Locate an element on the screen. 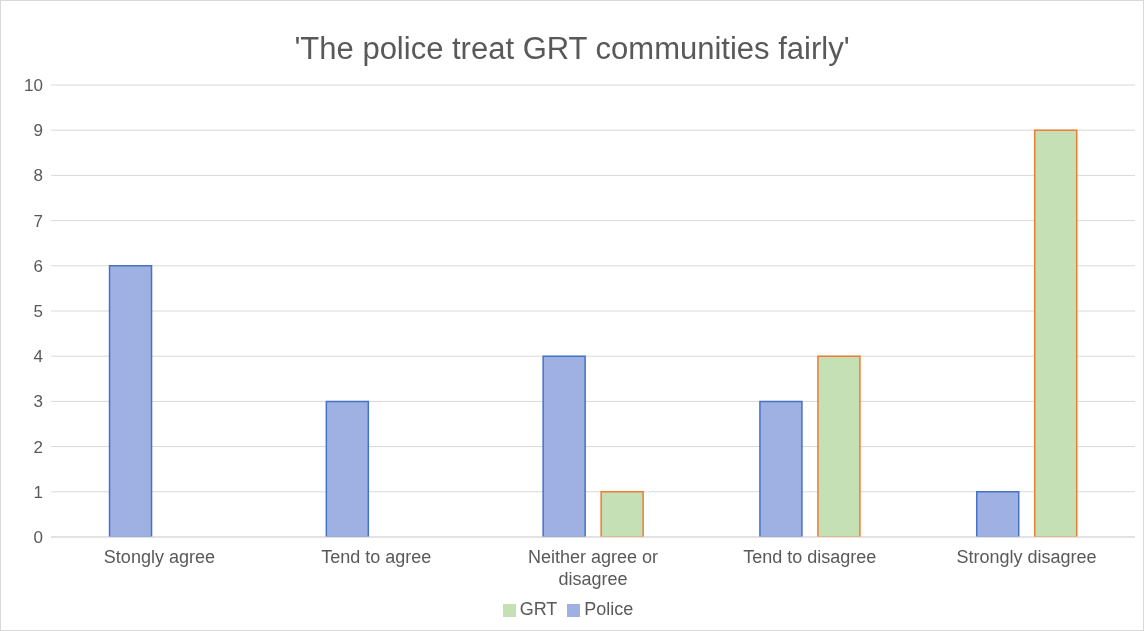 The height and width of the screenshot is (631, 1144). y-tick-label: 5 is located at coordinates (38, 312).